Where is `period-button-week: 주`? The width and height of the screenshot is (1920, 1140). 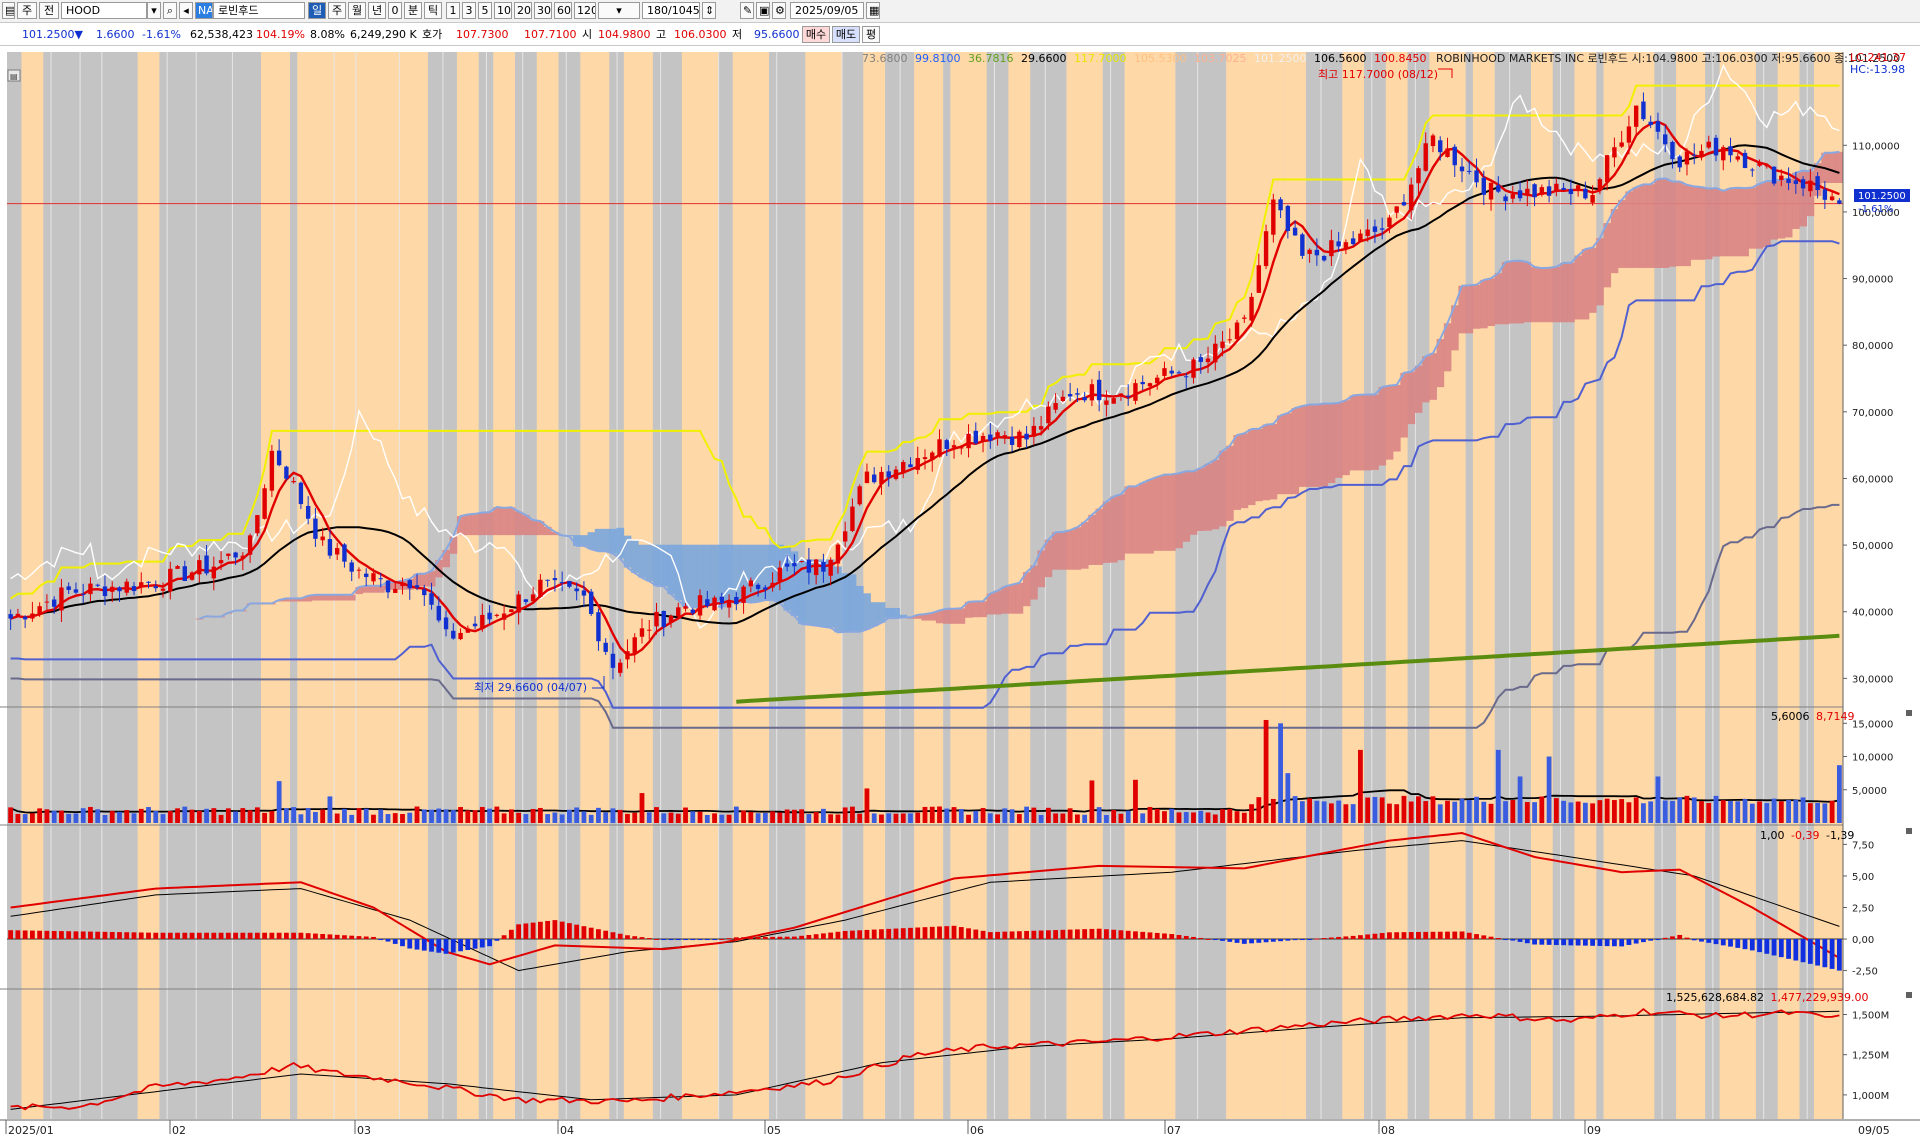
period-button-week: 주 is located at coordinates (27, 10).